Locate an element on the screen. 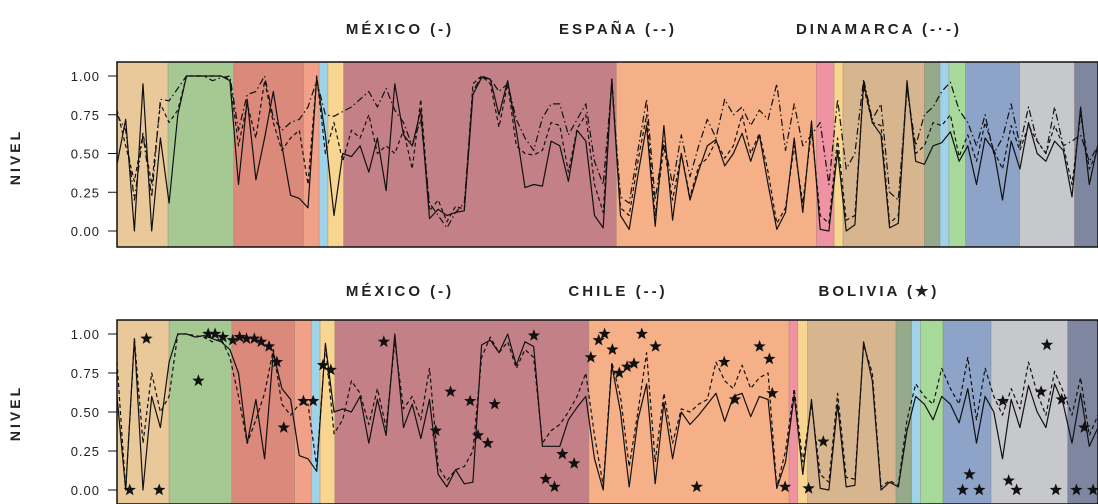 The image size is (1098, 504). bottom-y-ticks: 0.00 0.25 0.50 0.75 1.00 is located at coordinates (94, 412).